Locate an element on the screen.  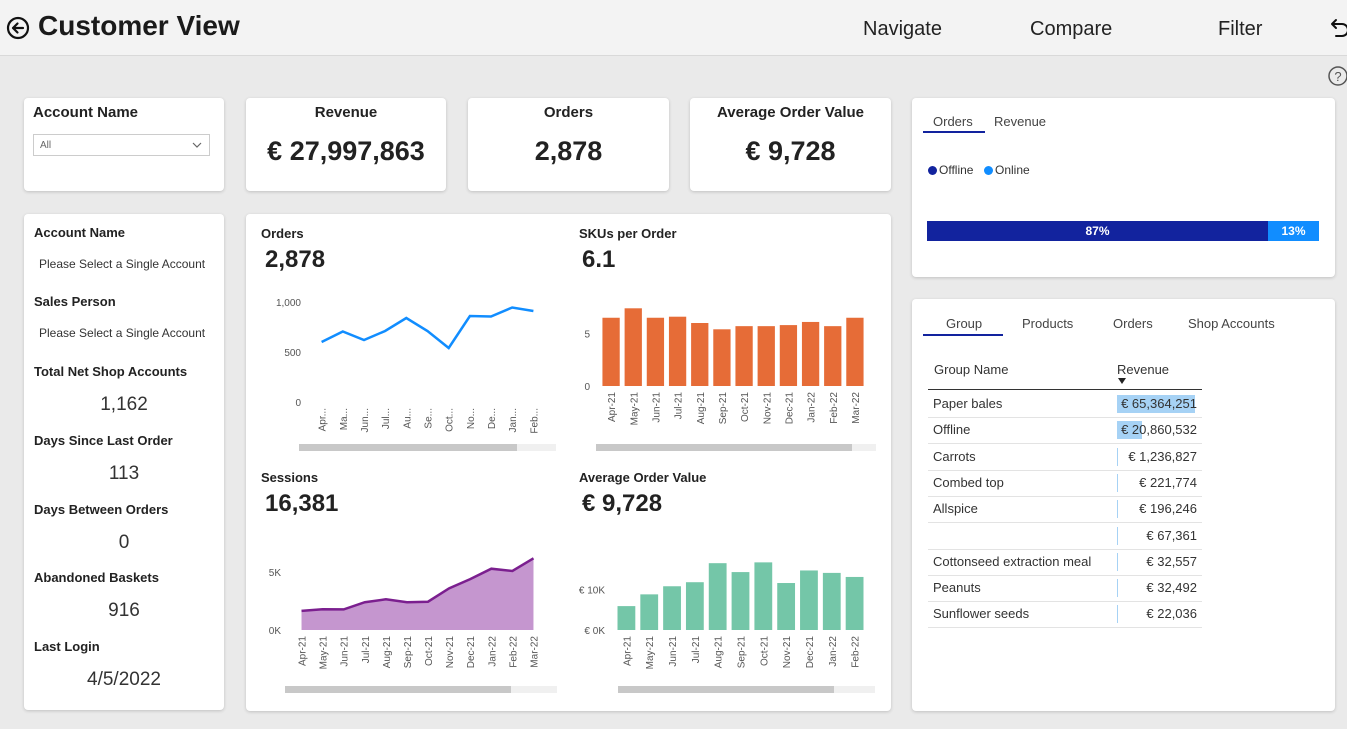
navigate-button: Navigate is located at coordinates (902, 29).